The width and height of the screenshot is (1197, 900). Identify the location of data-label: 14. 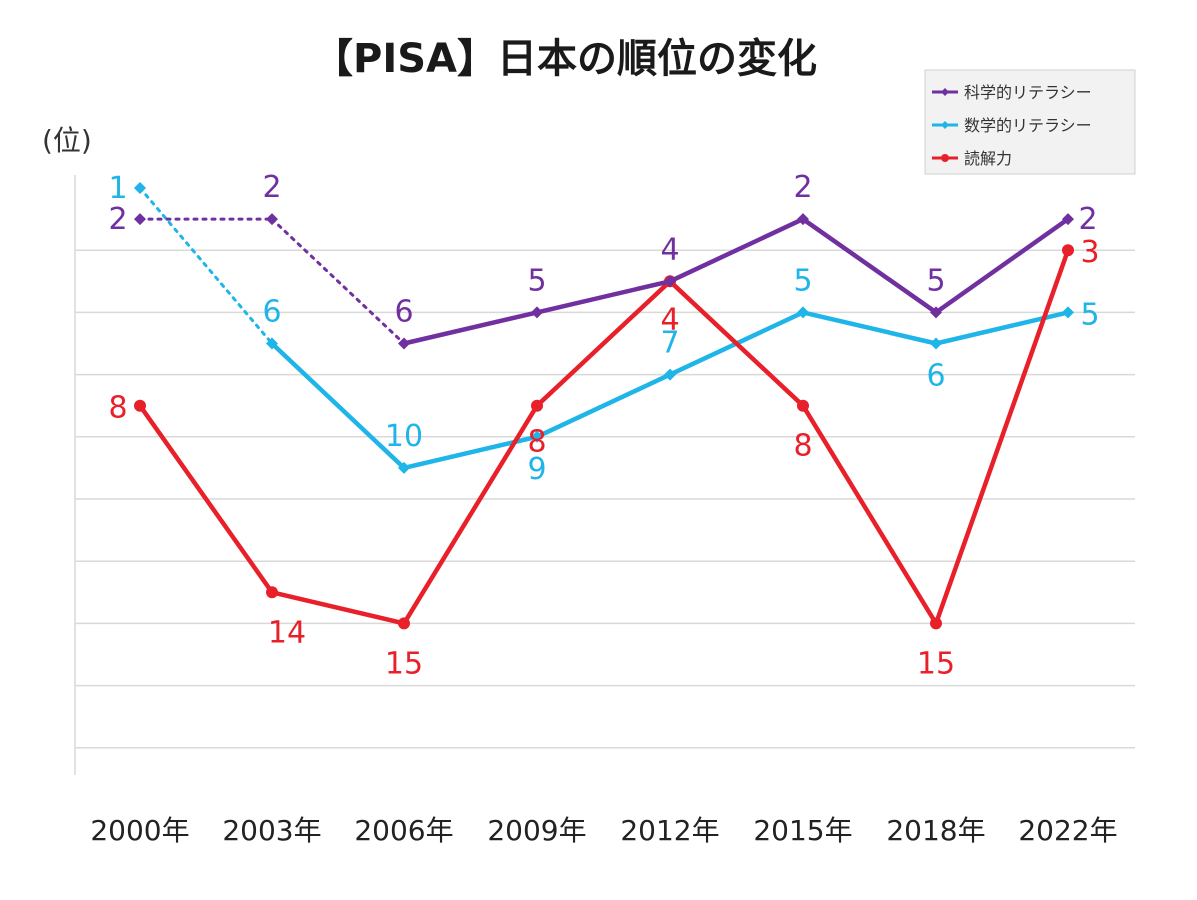
(287, 632).